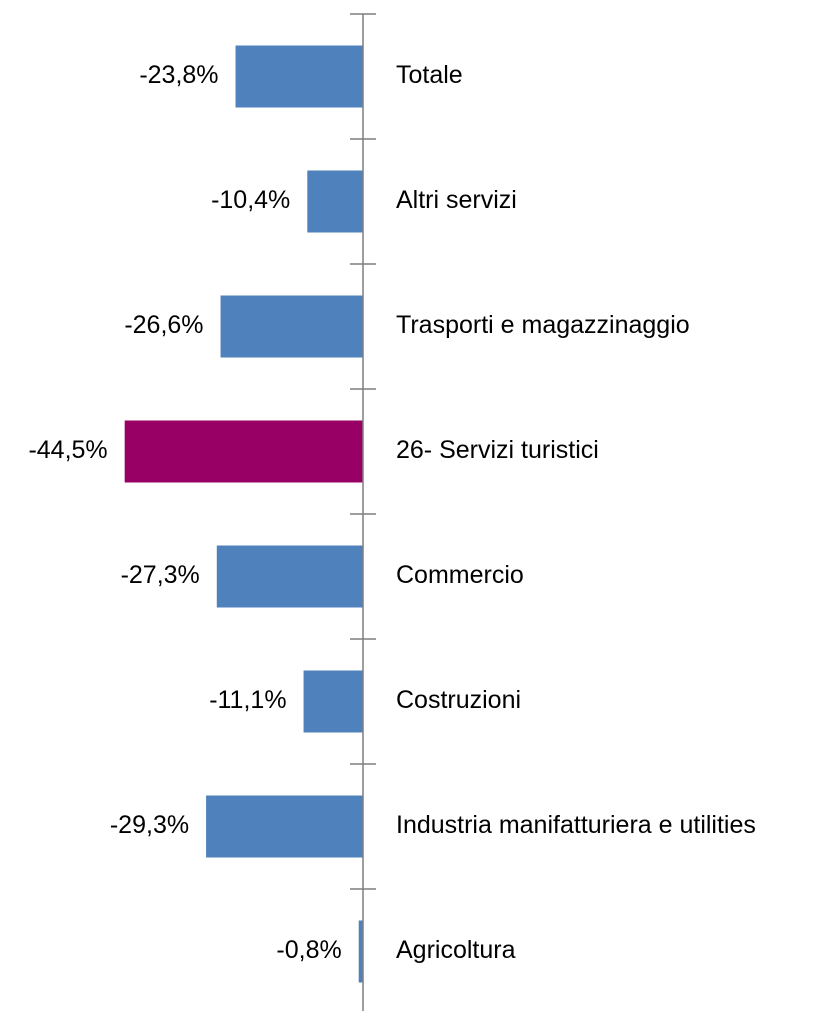 The image size is (840, 1011). Describe the element at coordinates (458, 700) in the screenshot. I see `category-label: Costruzioni` at that location.